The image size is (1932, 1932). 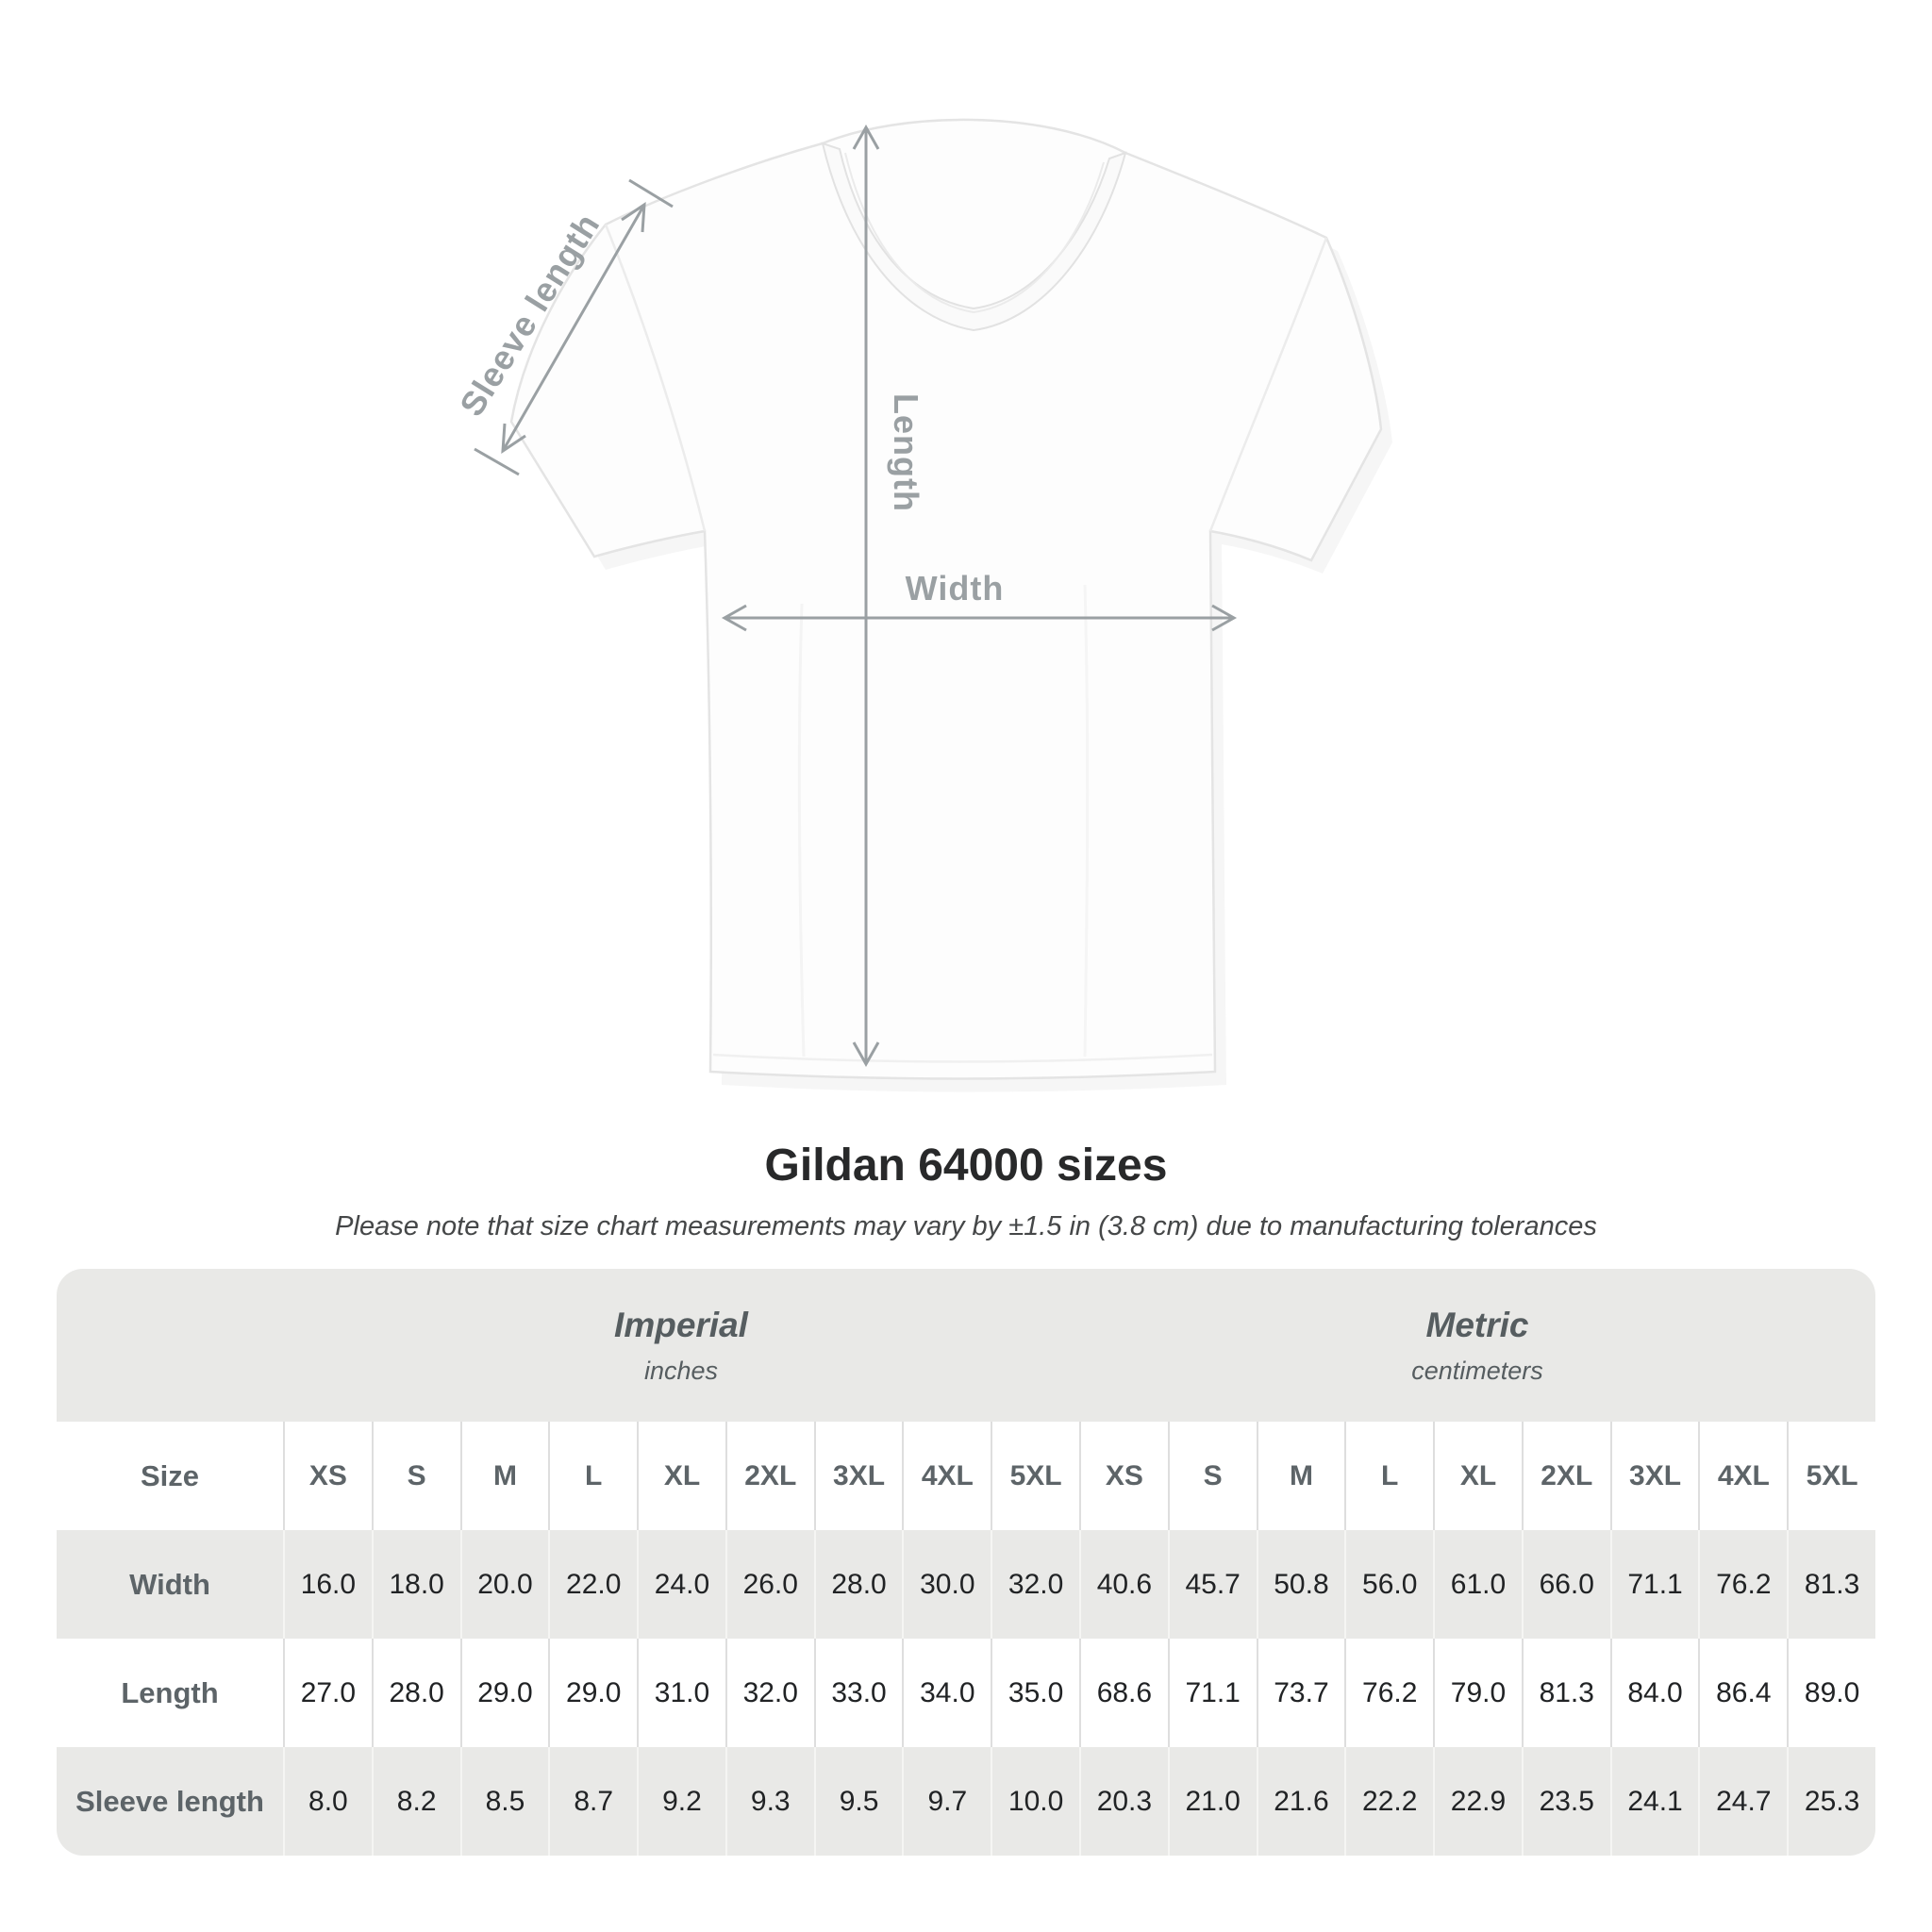 What do you see at coordinates (769, 1693) in the screenshot?
I see `length-imperial-value: 32.0` at bounding box center [769, 1693].